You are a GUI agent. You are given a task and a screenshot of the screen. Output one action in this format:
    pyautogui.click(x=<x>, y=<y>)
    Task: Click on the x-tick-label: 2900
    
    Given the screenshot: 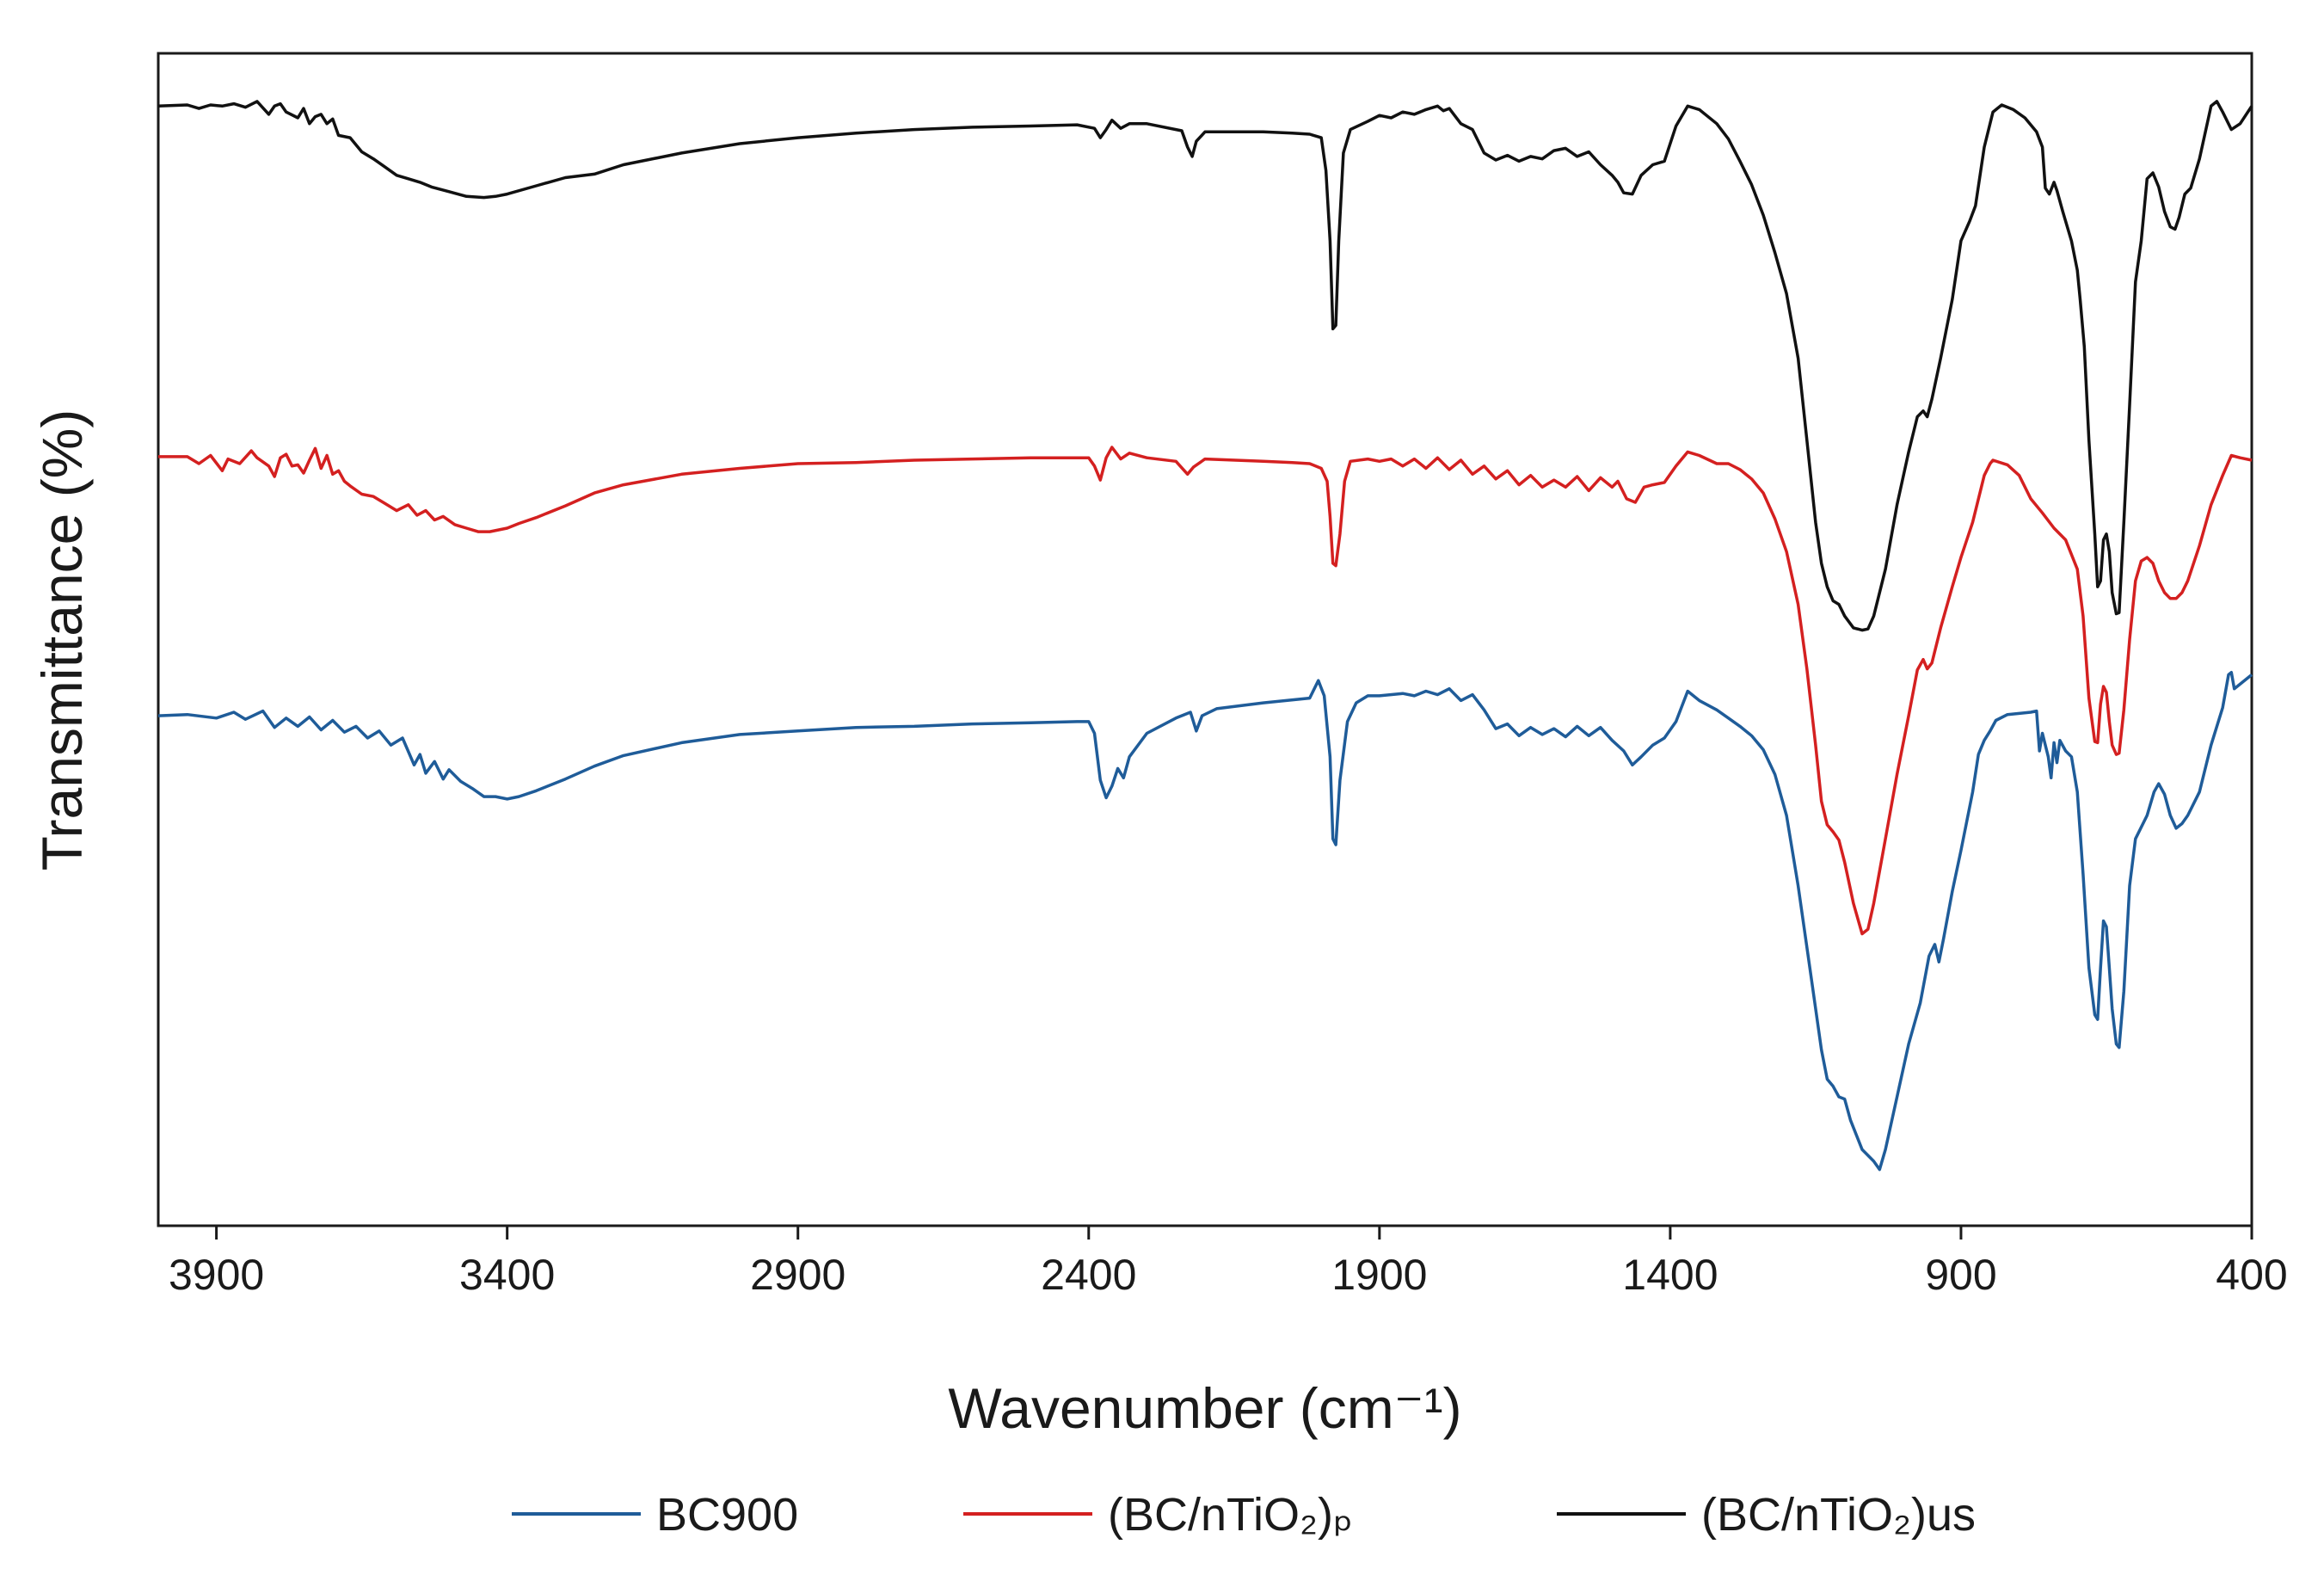 What is the action you would take?
    pyautogui.click(x=797, y=1275)
    